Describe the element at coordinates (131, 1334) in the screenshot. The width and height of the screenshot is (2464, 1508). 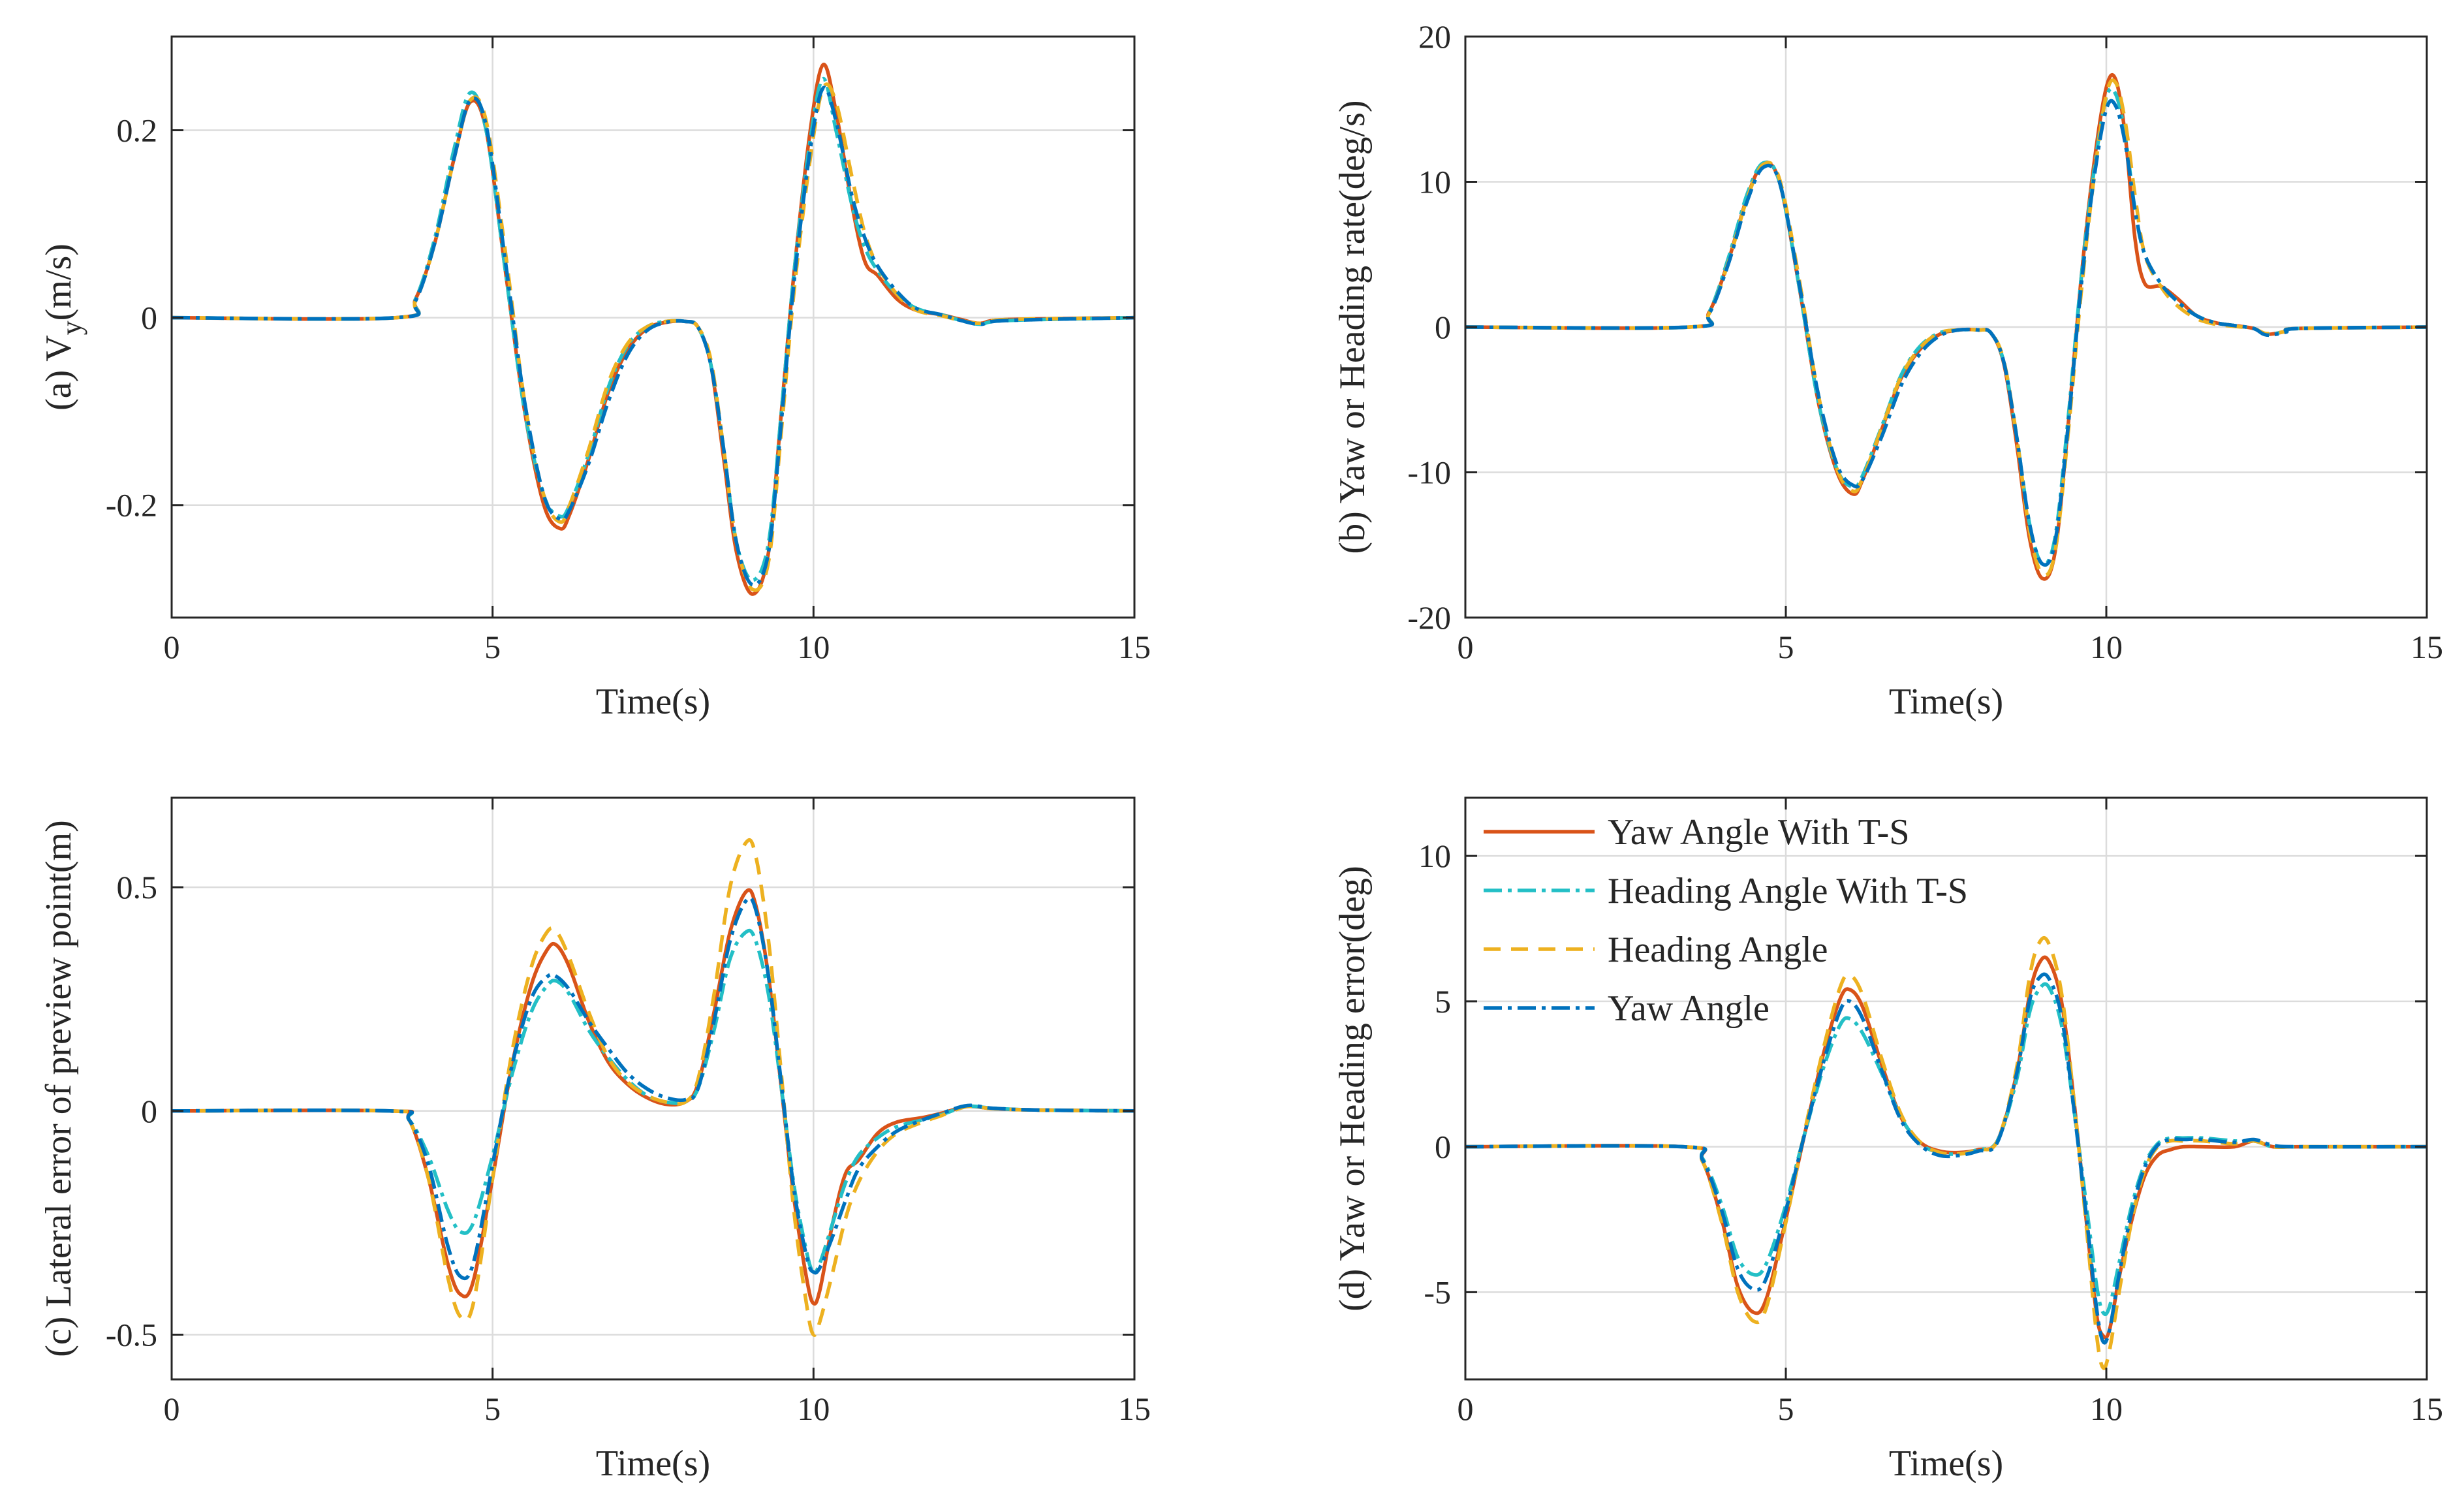
I see `y-tick-label: -0.5` at that location.